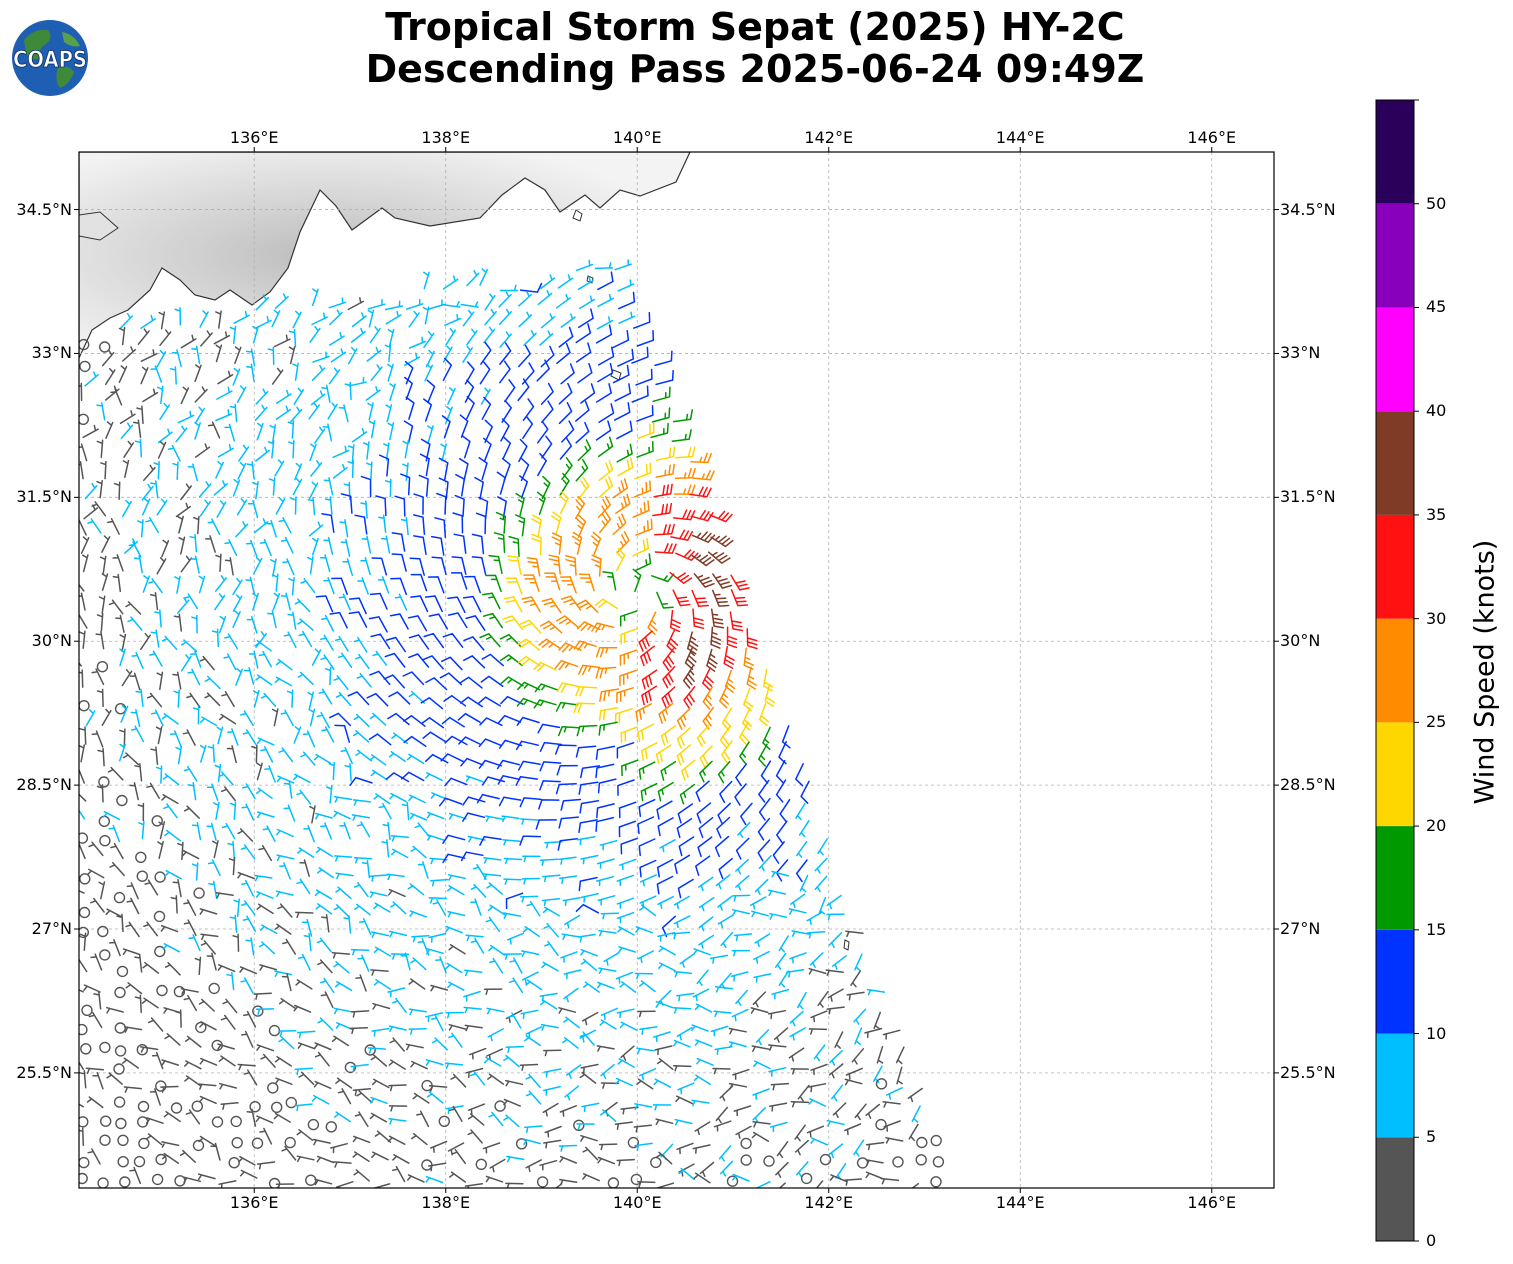 The image size is (1513, 1264). I want to click on colorbar-bin, so click(1395, 878).